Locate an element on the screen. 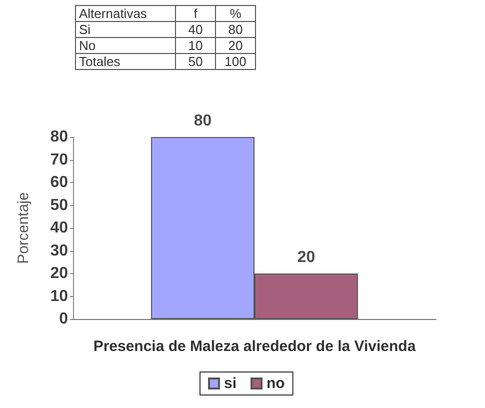 The width and height of the screenshot is (485, 408). data-label: 10 is located at coordinates (196, 46).